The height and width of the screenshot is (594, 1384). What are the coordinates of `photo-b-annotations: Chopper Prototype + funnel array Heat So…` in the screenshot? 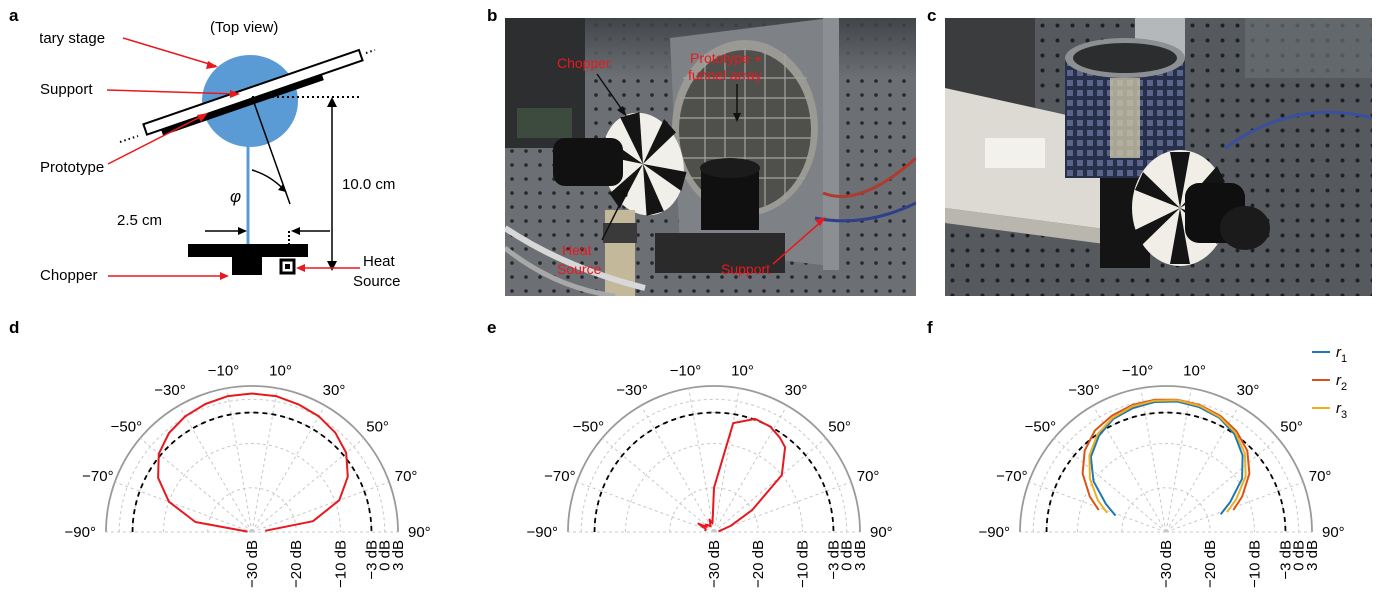 It's located at (691, 163).